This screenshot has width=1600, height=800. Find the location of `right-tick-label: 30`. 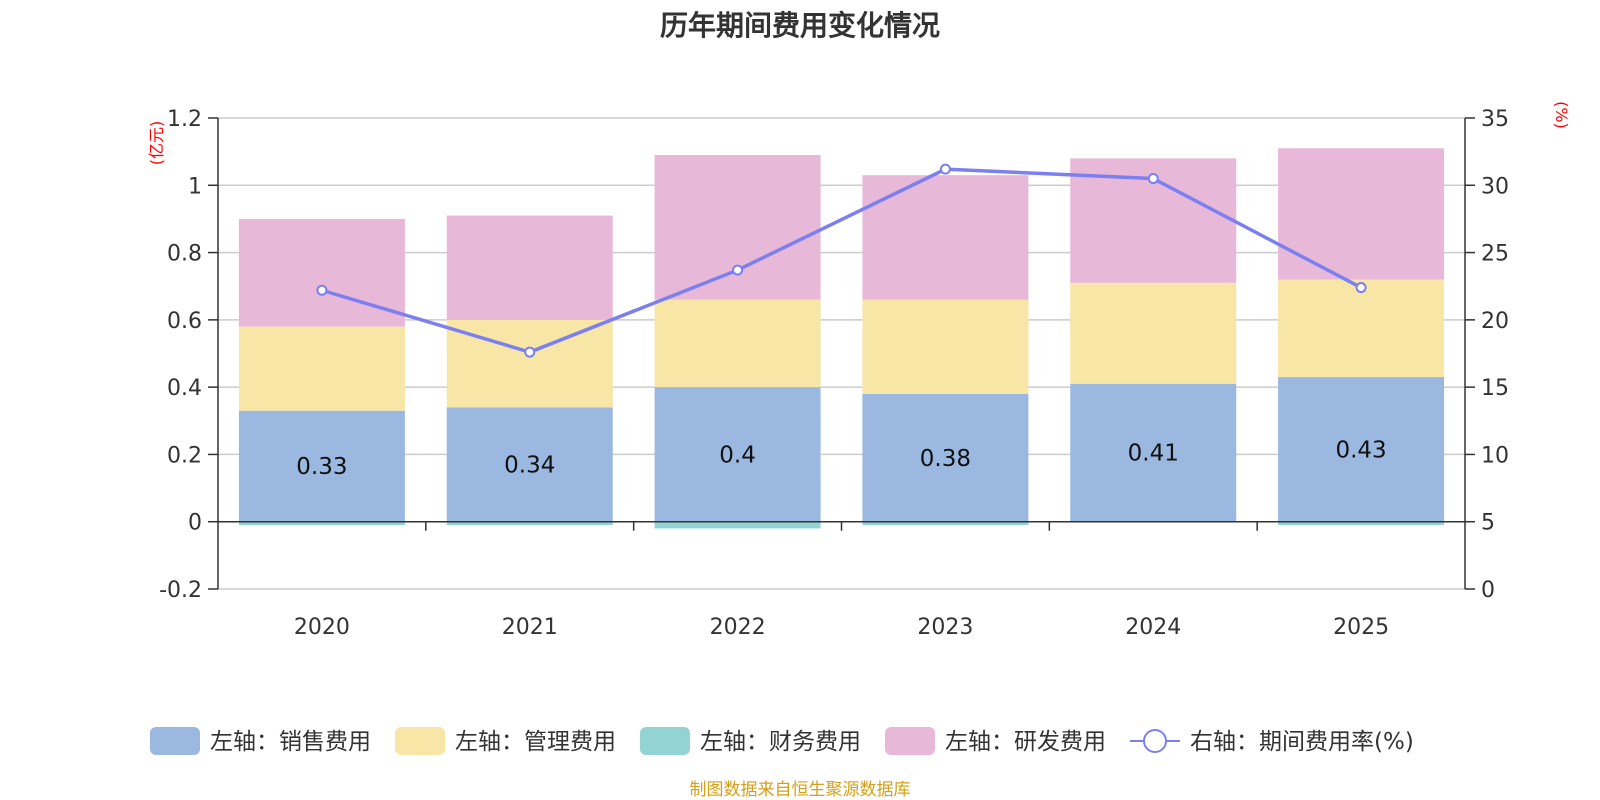

right-tick-label: 30 is located at coordinates (1495, 186).